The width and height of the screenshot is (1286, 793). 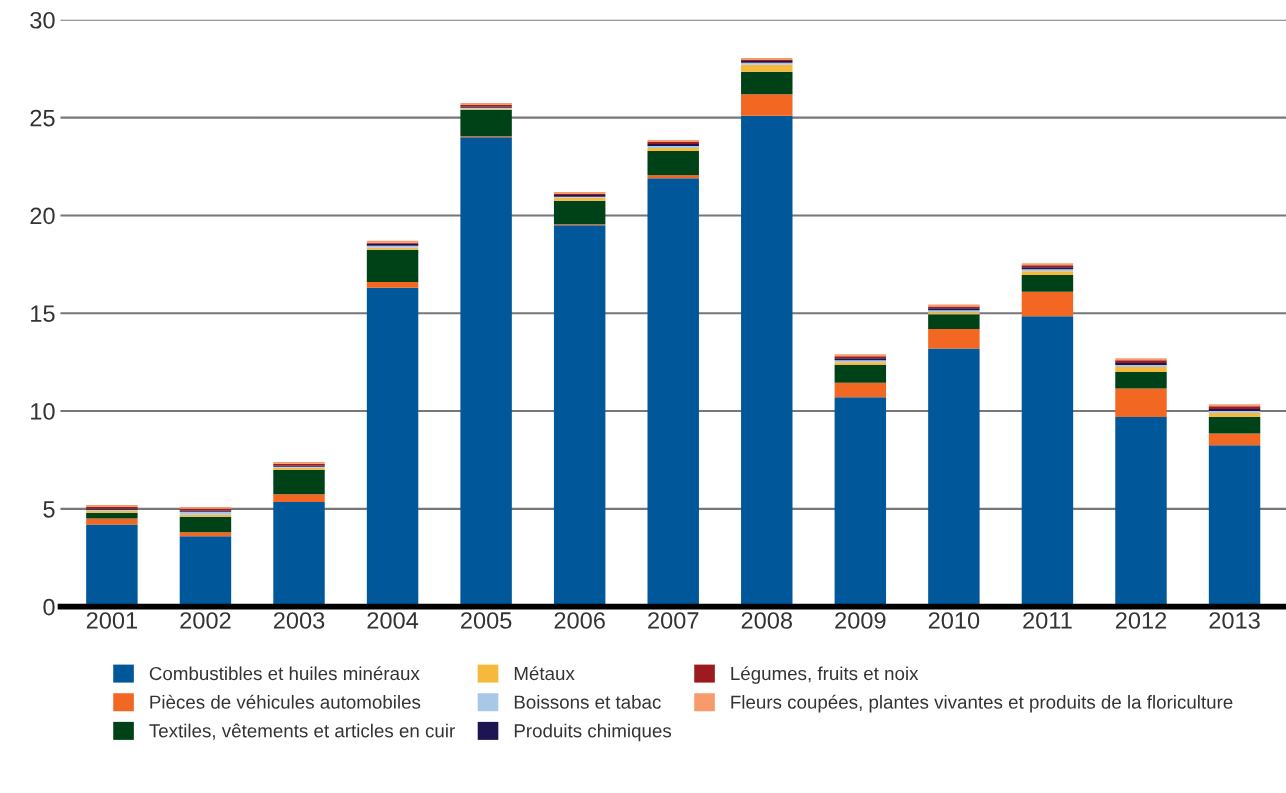 What do you see at coordinates (393, 620) in the screenshot?
I see `x-tick-label: 2004` at bounding box center [393, 620].